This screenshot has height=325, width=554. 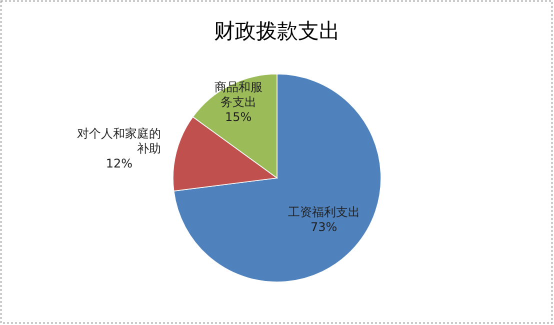 I want to click on data-label: 15%, so click(x=238, y=117).